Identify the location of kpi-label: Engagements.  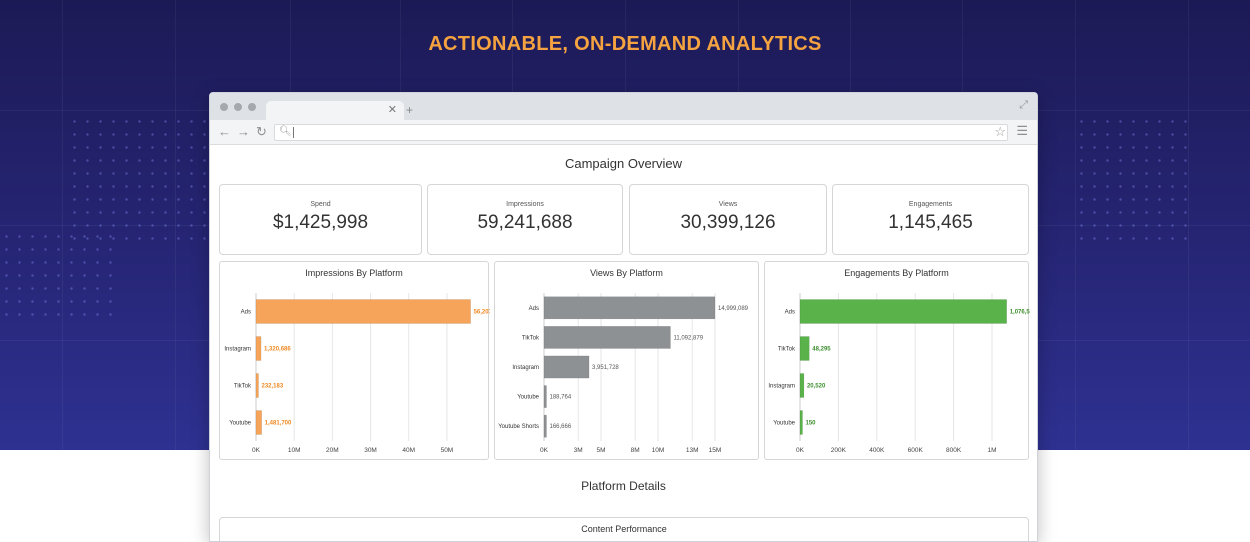
(930, 204).